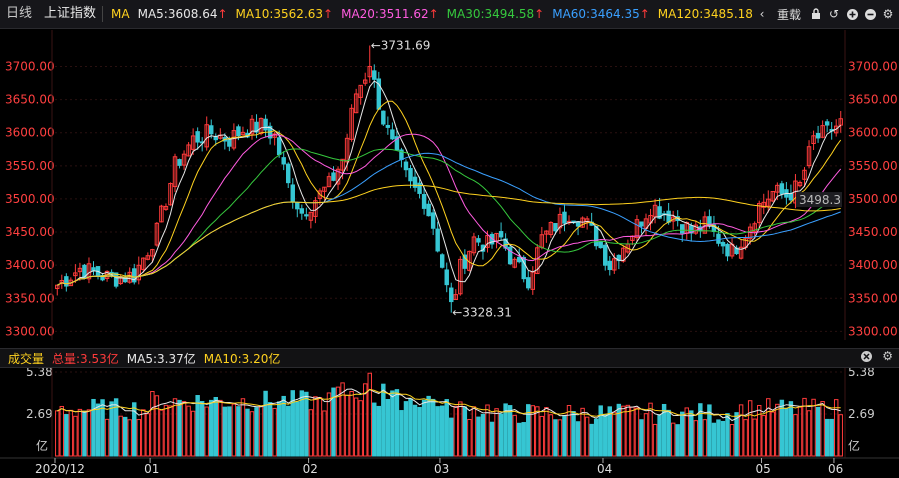 The width and height of the screenshot is (899, 478). Describe the element at coordinates (835, 469) in the screenshot. I see `x-tick-label: 06` at that location.